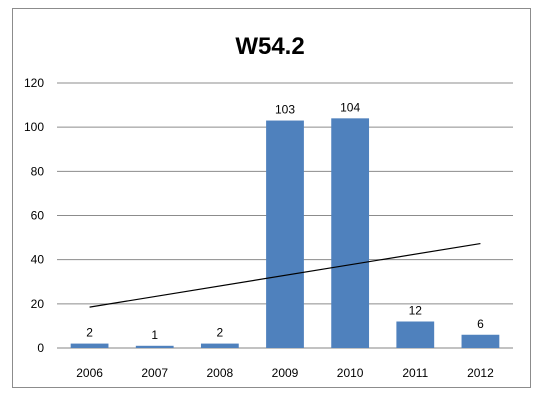 The width and height of the screenshot is (550, 400). Describe the element at coordinates (38, 260) in the screenshot. I see `y-tick-label: 40` at that location.